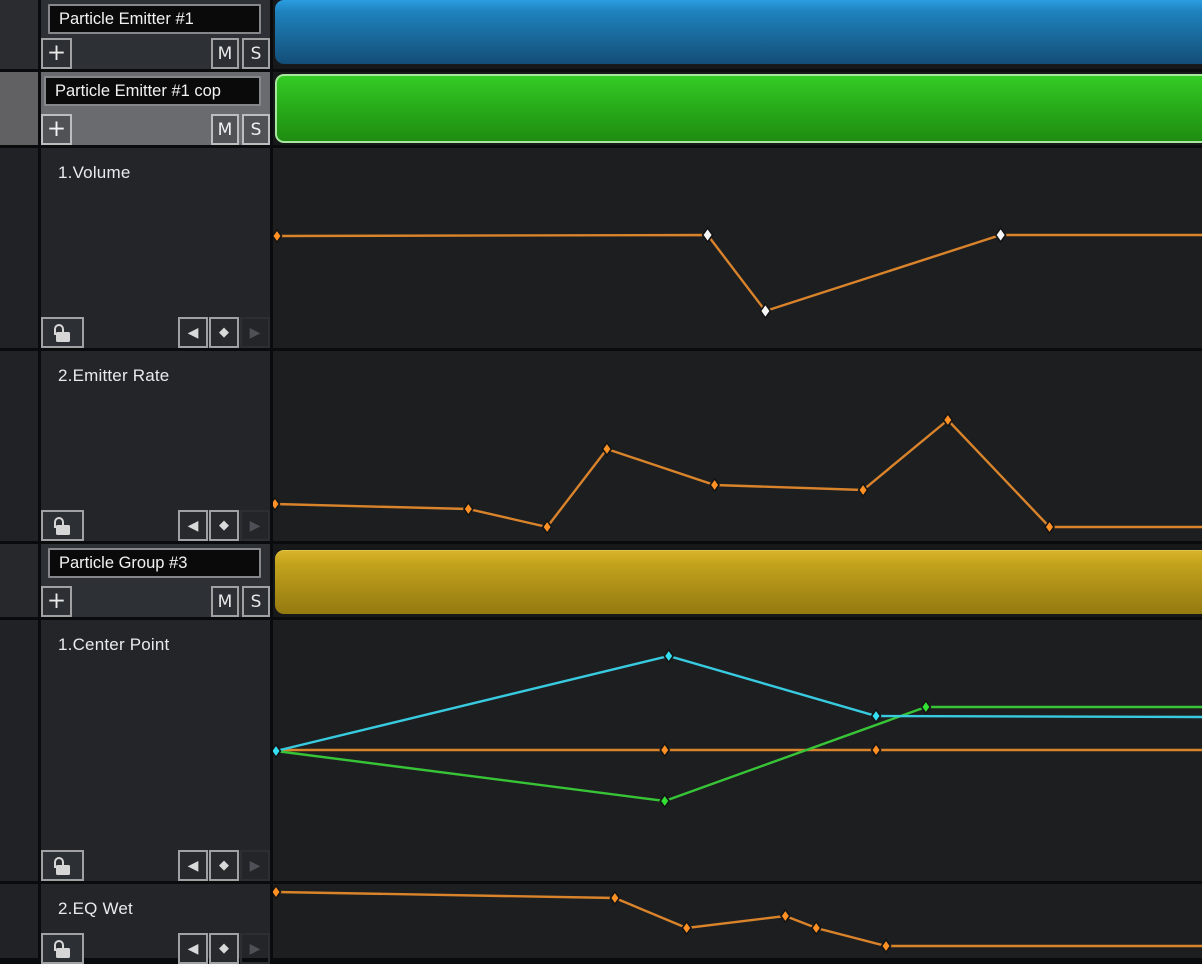  I want to click on curve-line-green, so click(738, 754).